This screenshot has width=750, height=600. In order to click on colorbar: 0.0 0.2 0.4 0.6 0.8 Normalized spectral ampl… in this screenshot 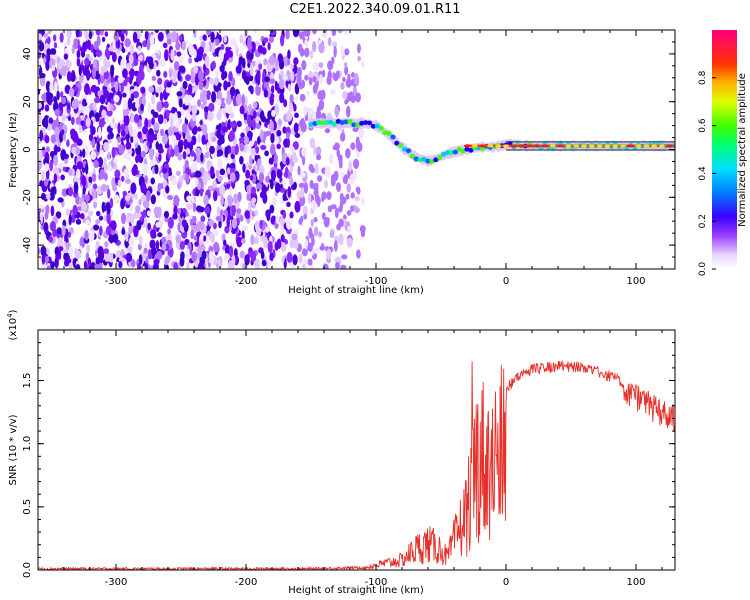, I will do `click(723, 153)`.